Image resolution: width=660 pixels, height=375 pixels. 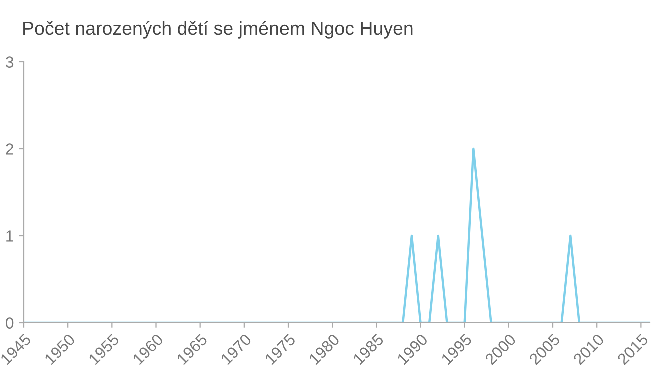 What do you see at coordinates (10, 62) in the screenshot?
I see `y-tick-label: 3` at bounding box center [10, 62].